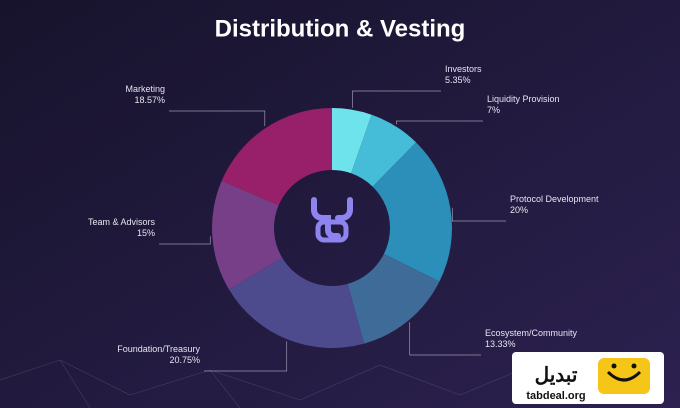 Image resolution: width=680 pixels, height=408 pixels. I want to click on slice-value: 20.75%, so click(184, 360).